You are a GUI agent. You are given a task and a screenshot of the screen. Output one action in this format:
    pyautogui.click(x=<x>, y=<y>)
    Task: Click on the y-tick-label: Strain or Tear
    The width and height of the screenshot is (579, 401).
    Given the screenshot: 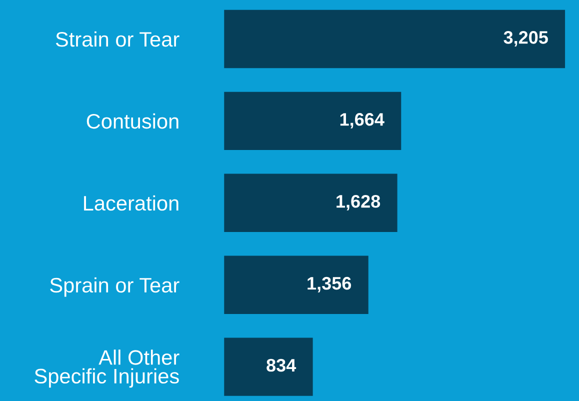 What is the action you would take?
    pyautogui.click(x=118, y=39)
    